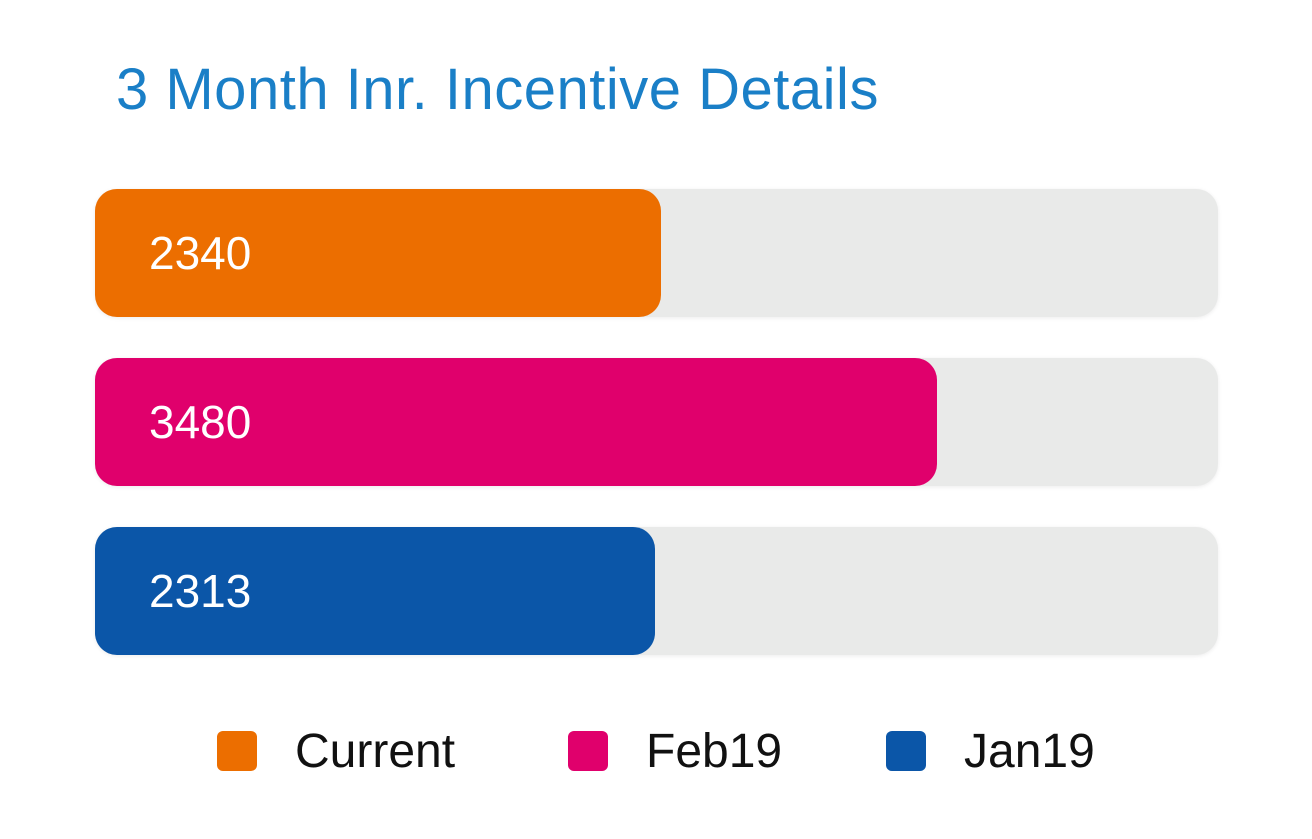  I want to click on legend: Current Feb19 Jan19, so click(656, 752).